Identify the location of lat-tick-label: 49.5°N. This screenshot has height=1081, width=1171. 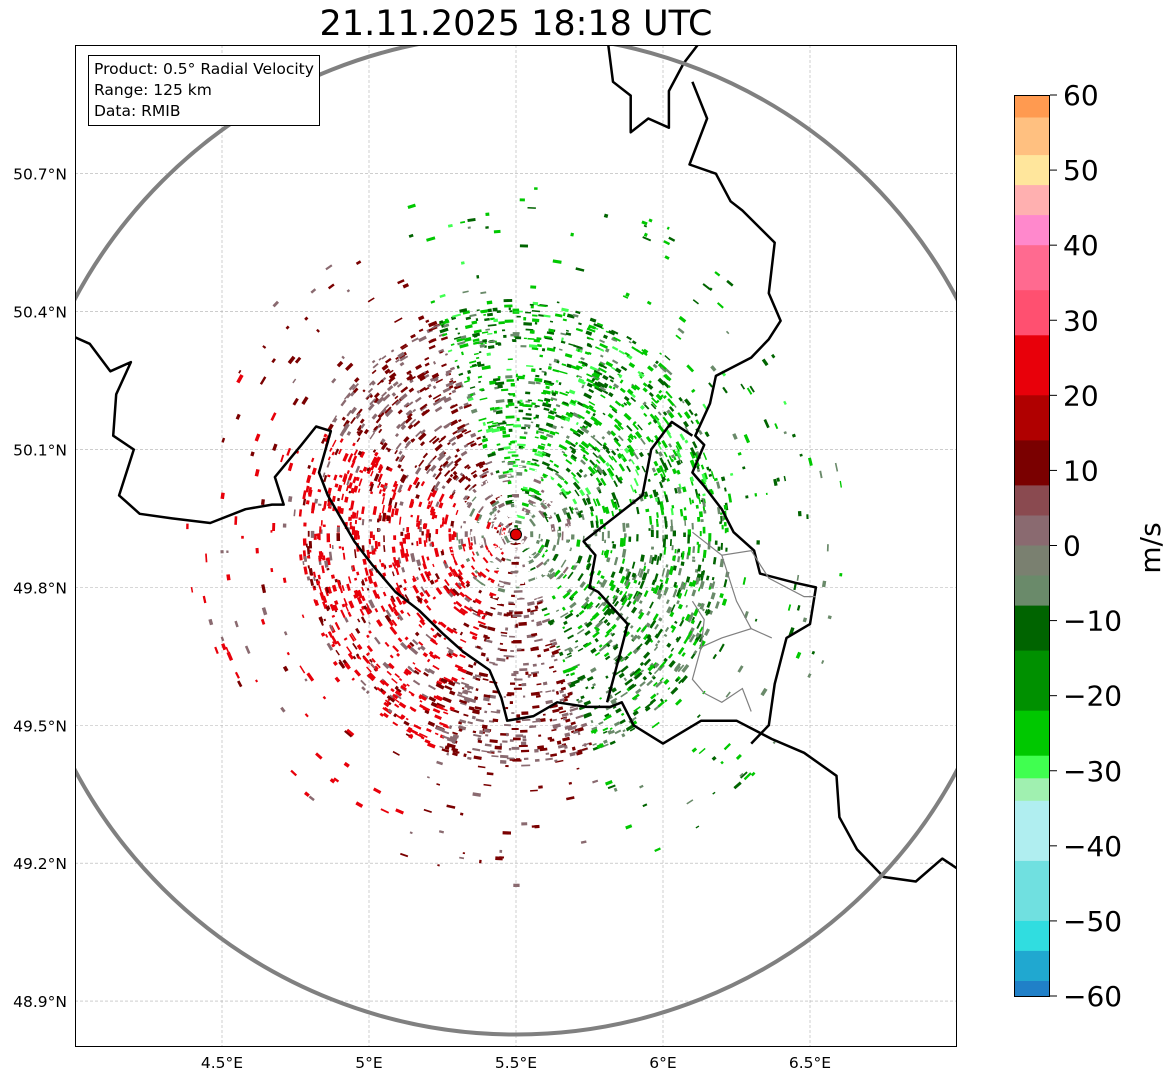
(40, 726).